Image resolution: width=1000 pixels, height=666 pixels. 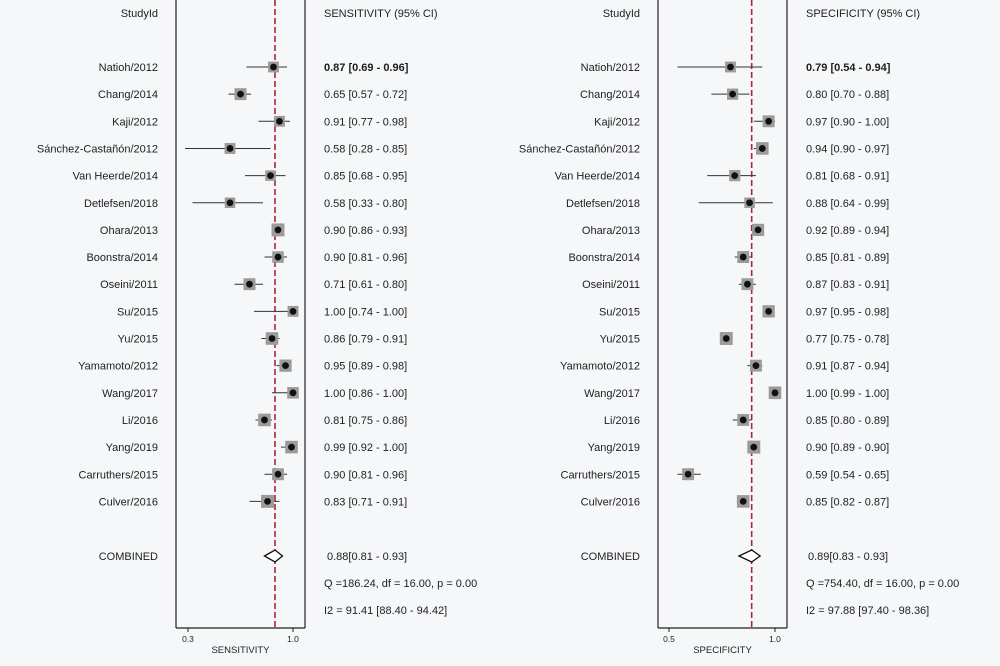 What do you see at coordinates (365, 122) in the screenshot?
I see `estimate-label: 0.91 [0.77 - 0.98]` at bounding box center [365, 122].